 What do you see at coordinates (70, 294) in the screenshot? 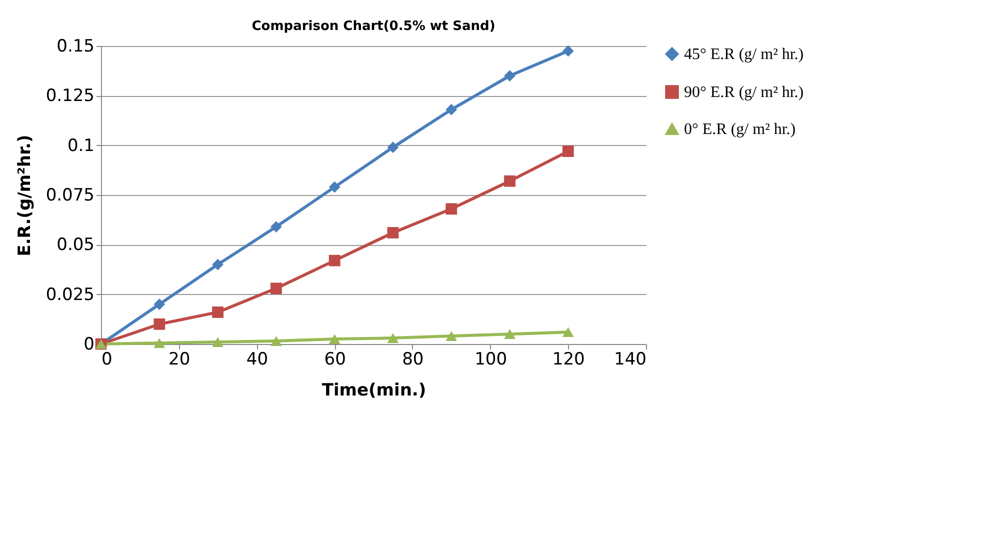
I see `y-tick-label: 0.025` at bounding box center [70, 294].